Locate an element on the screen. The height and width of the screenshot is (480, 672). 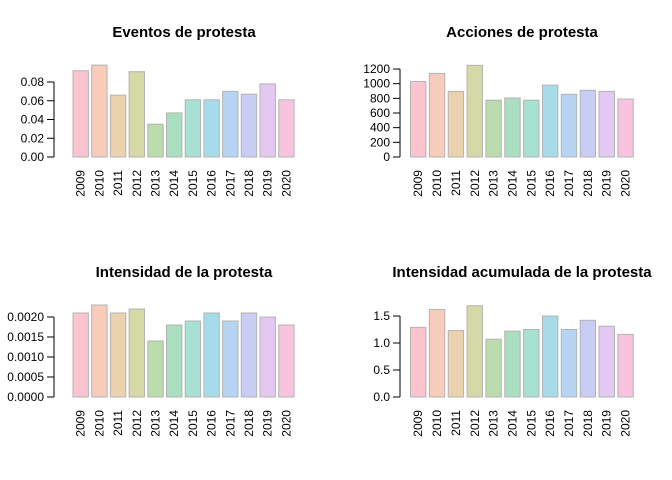
y-tick-label: 0.0015 is located at coordinates (25, 337).